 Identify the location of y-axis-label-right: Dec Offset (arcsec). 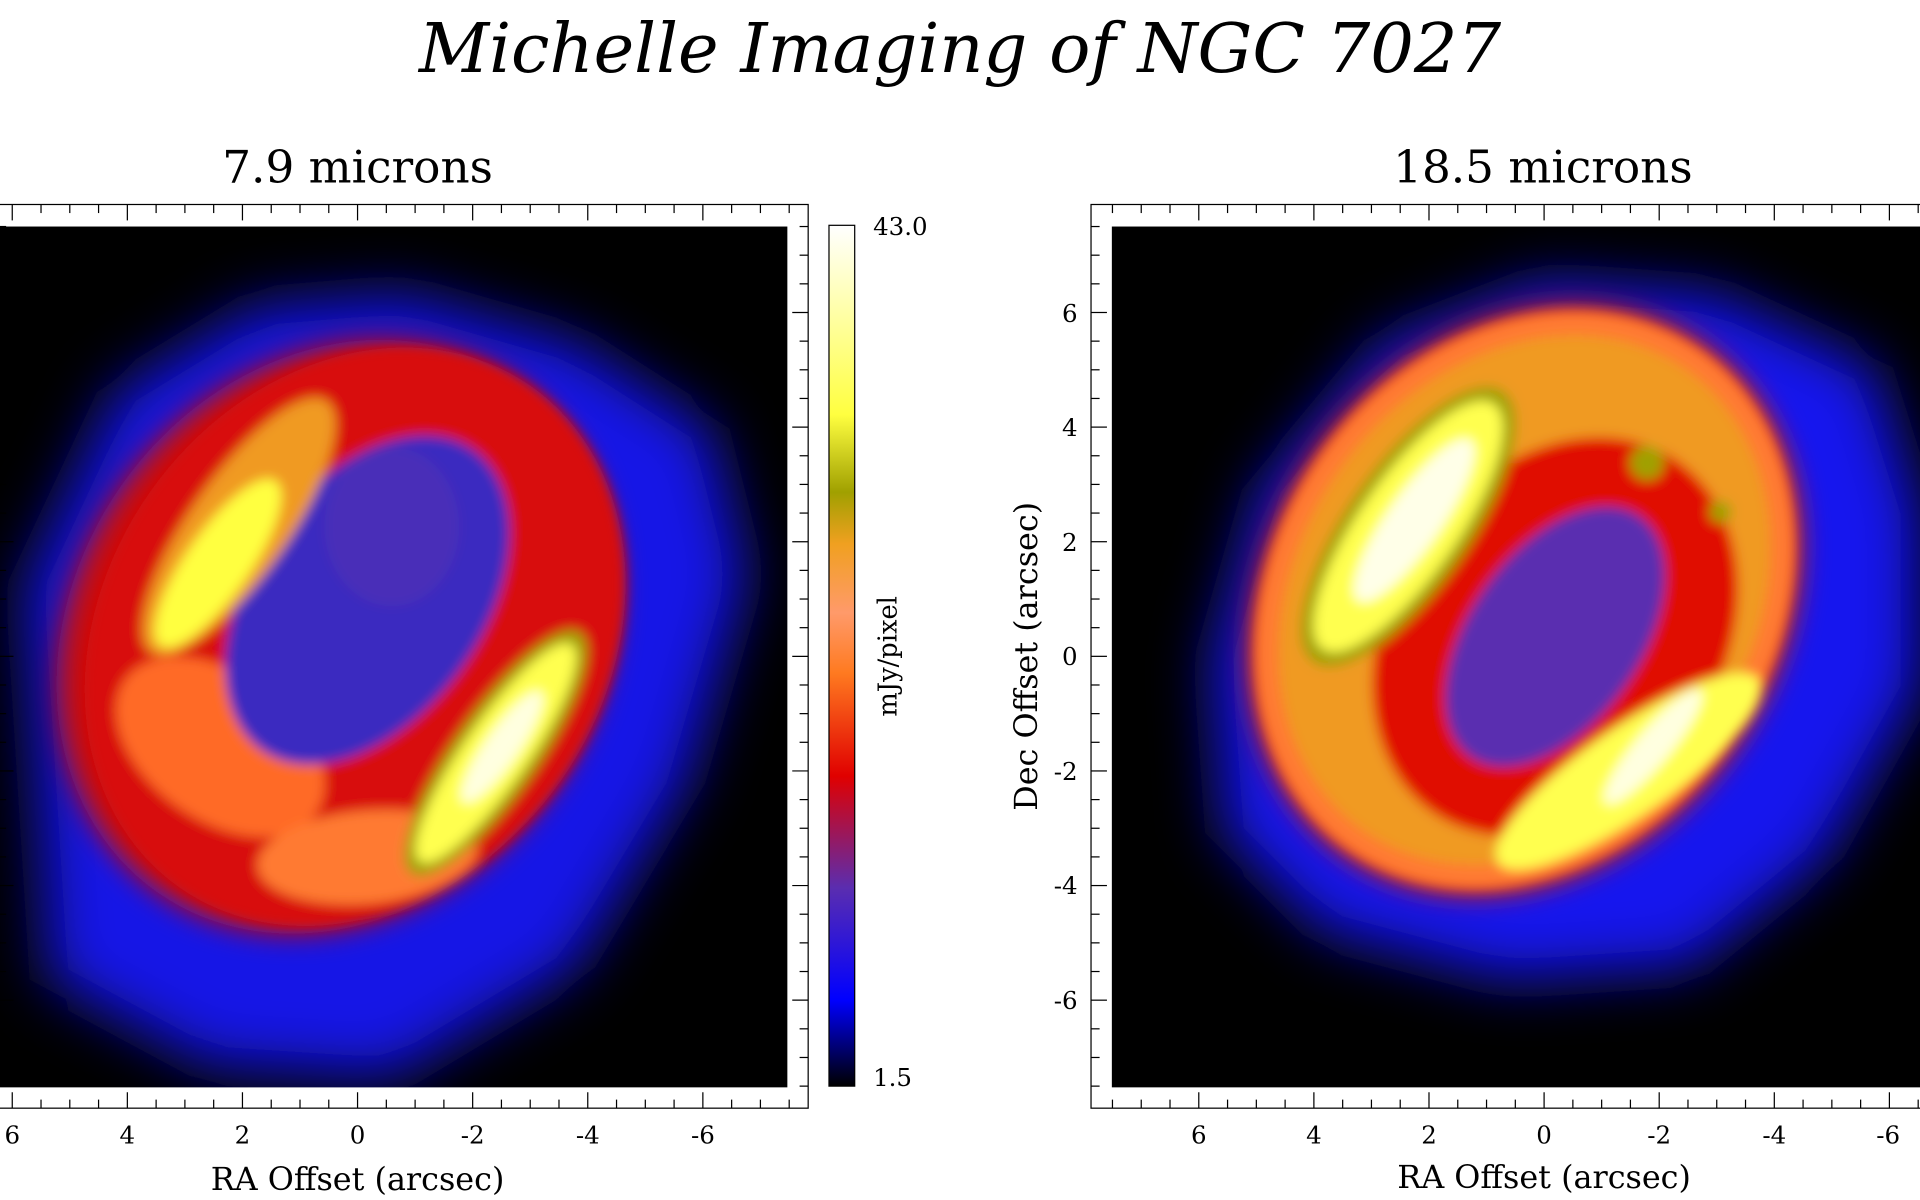
(1026, 656).